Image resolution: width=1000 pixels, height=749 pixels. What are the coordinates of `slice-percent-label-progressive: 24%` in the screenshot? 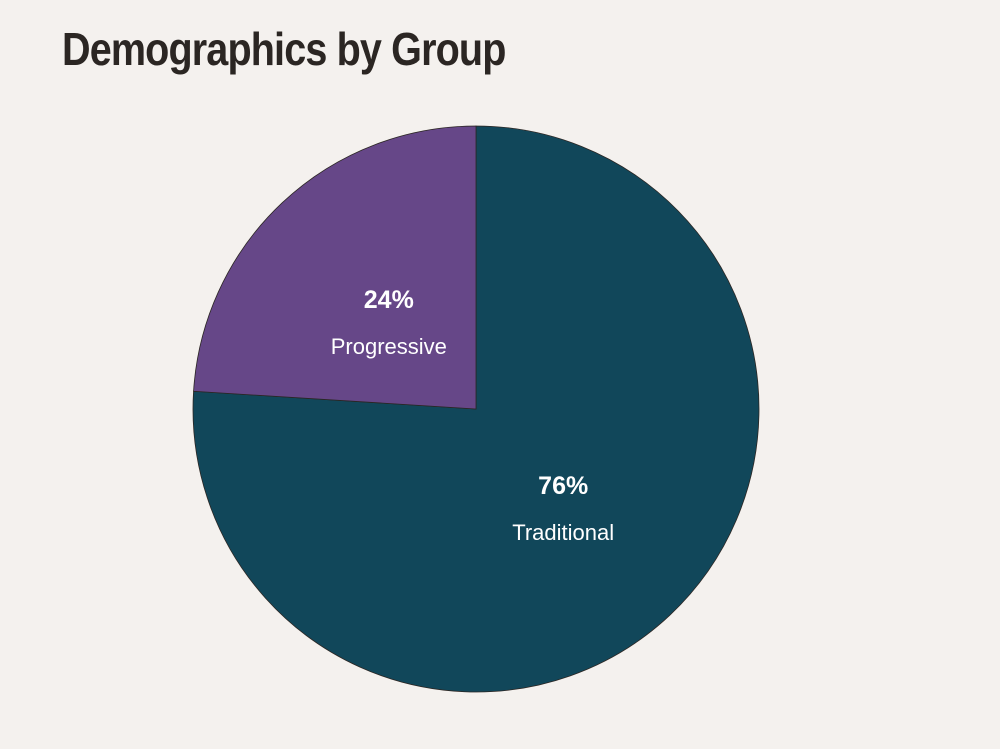 It's located at (389, 300).